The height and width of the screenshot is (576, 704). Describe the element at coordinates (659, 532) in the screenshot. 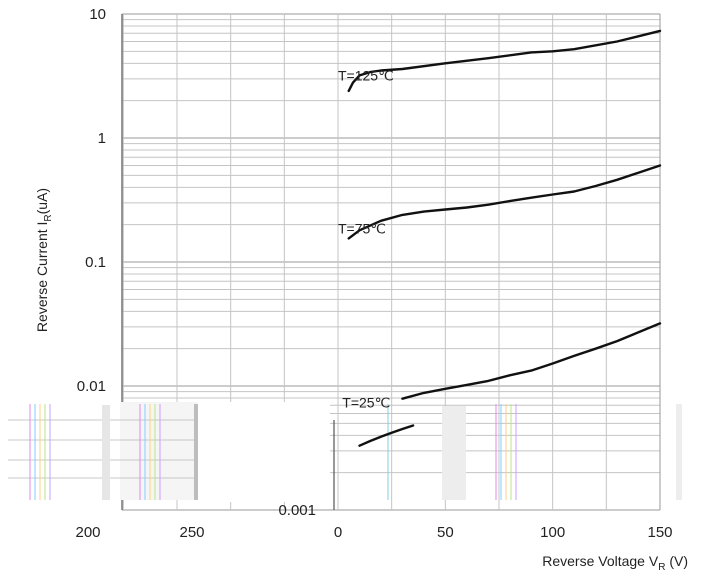

I see `x-tick-label: 150` at that location.